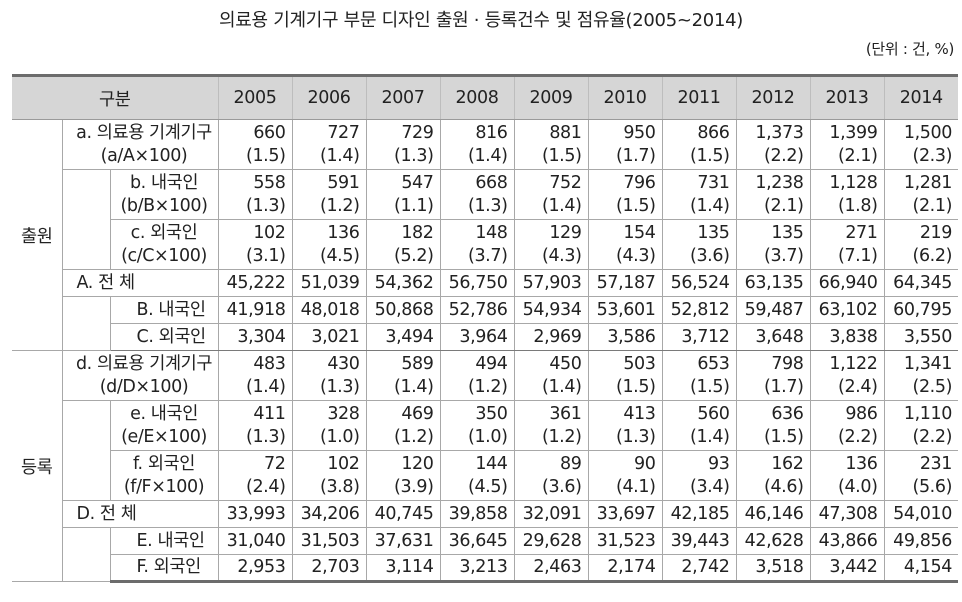 This screenshot has width=962, height=602. What do you see at coordinates (773, 568) in the screenshot?
I see `data-cell: 3,518` at bounding box center [773, 568].